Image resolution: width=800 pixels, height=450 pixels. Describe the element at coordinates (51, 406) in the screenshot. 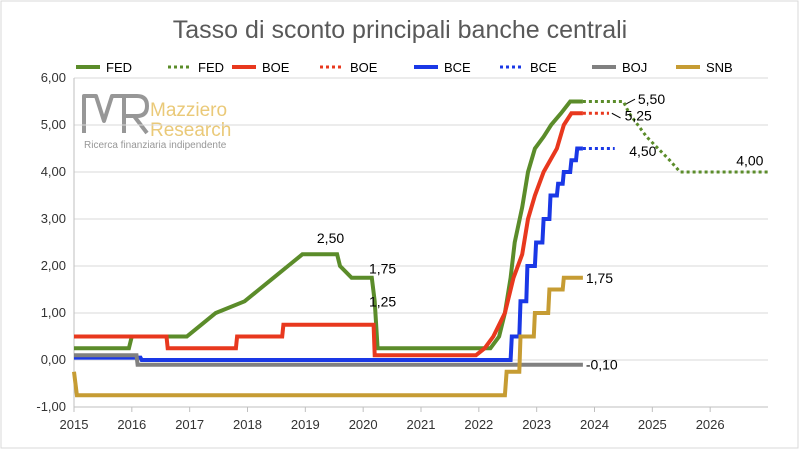

I see `y-tick-label-0: -1,00` at that location.